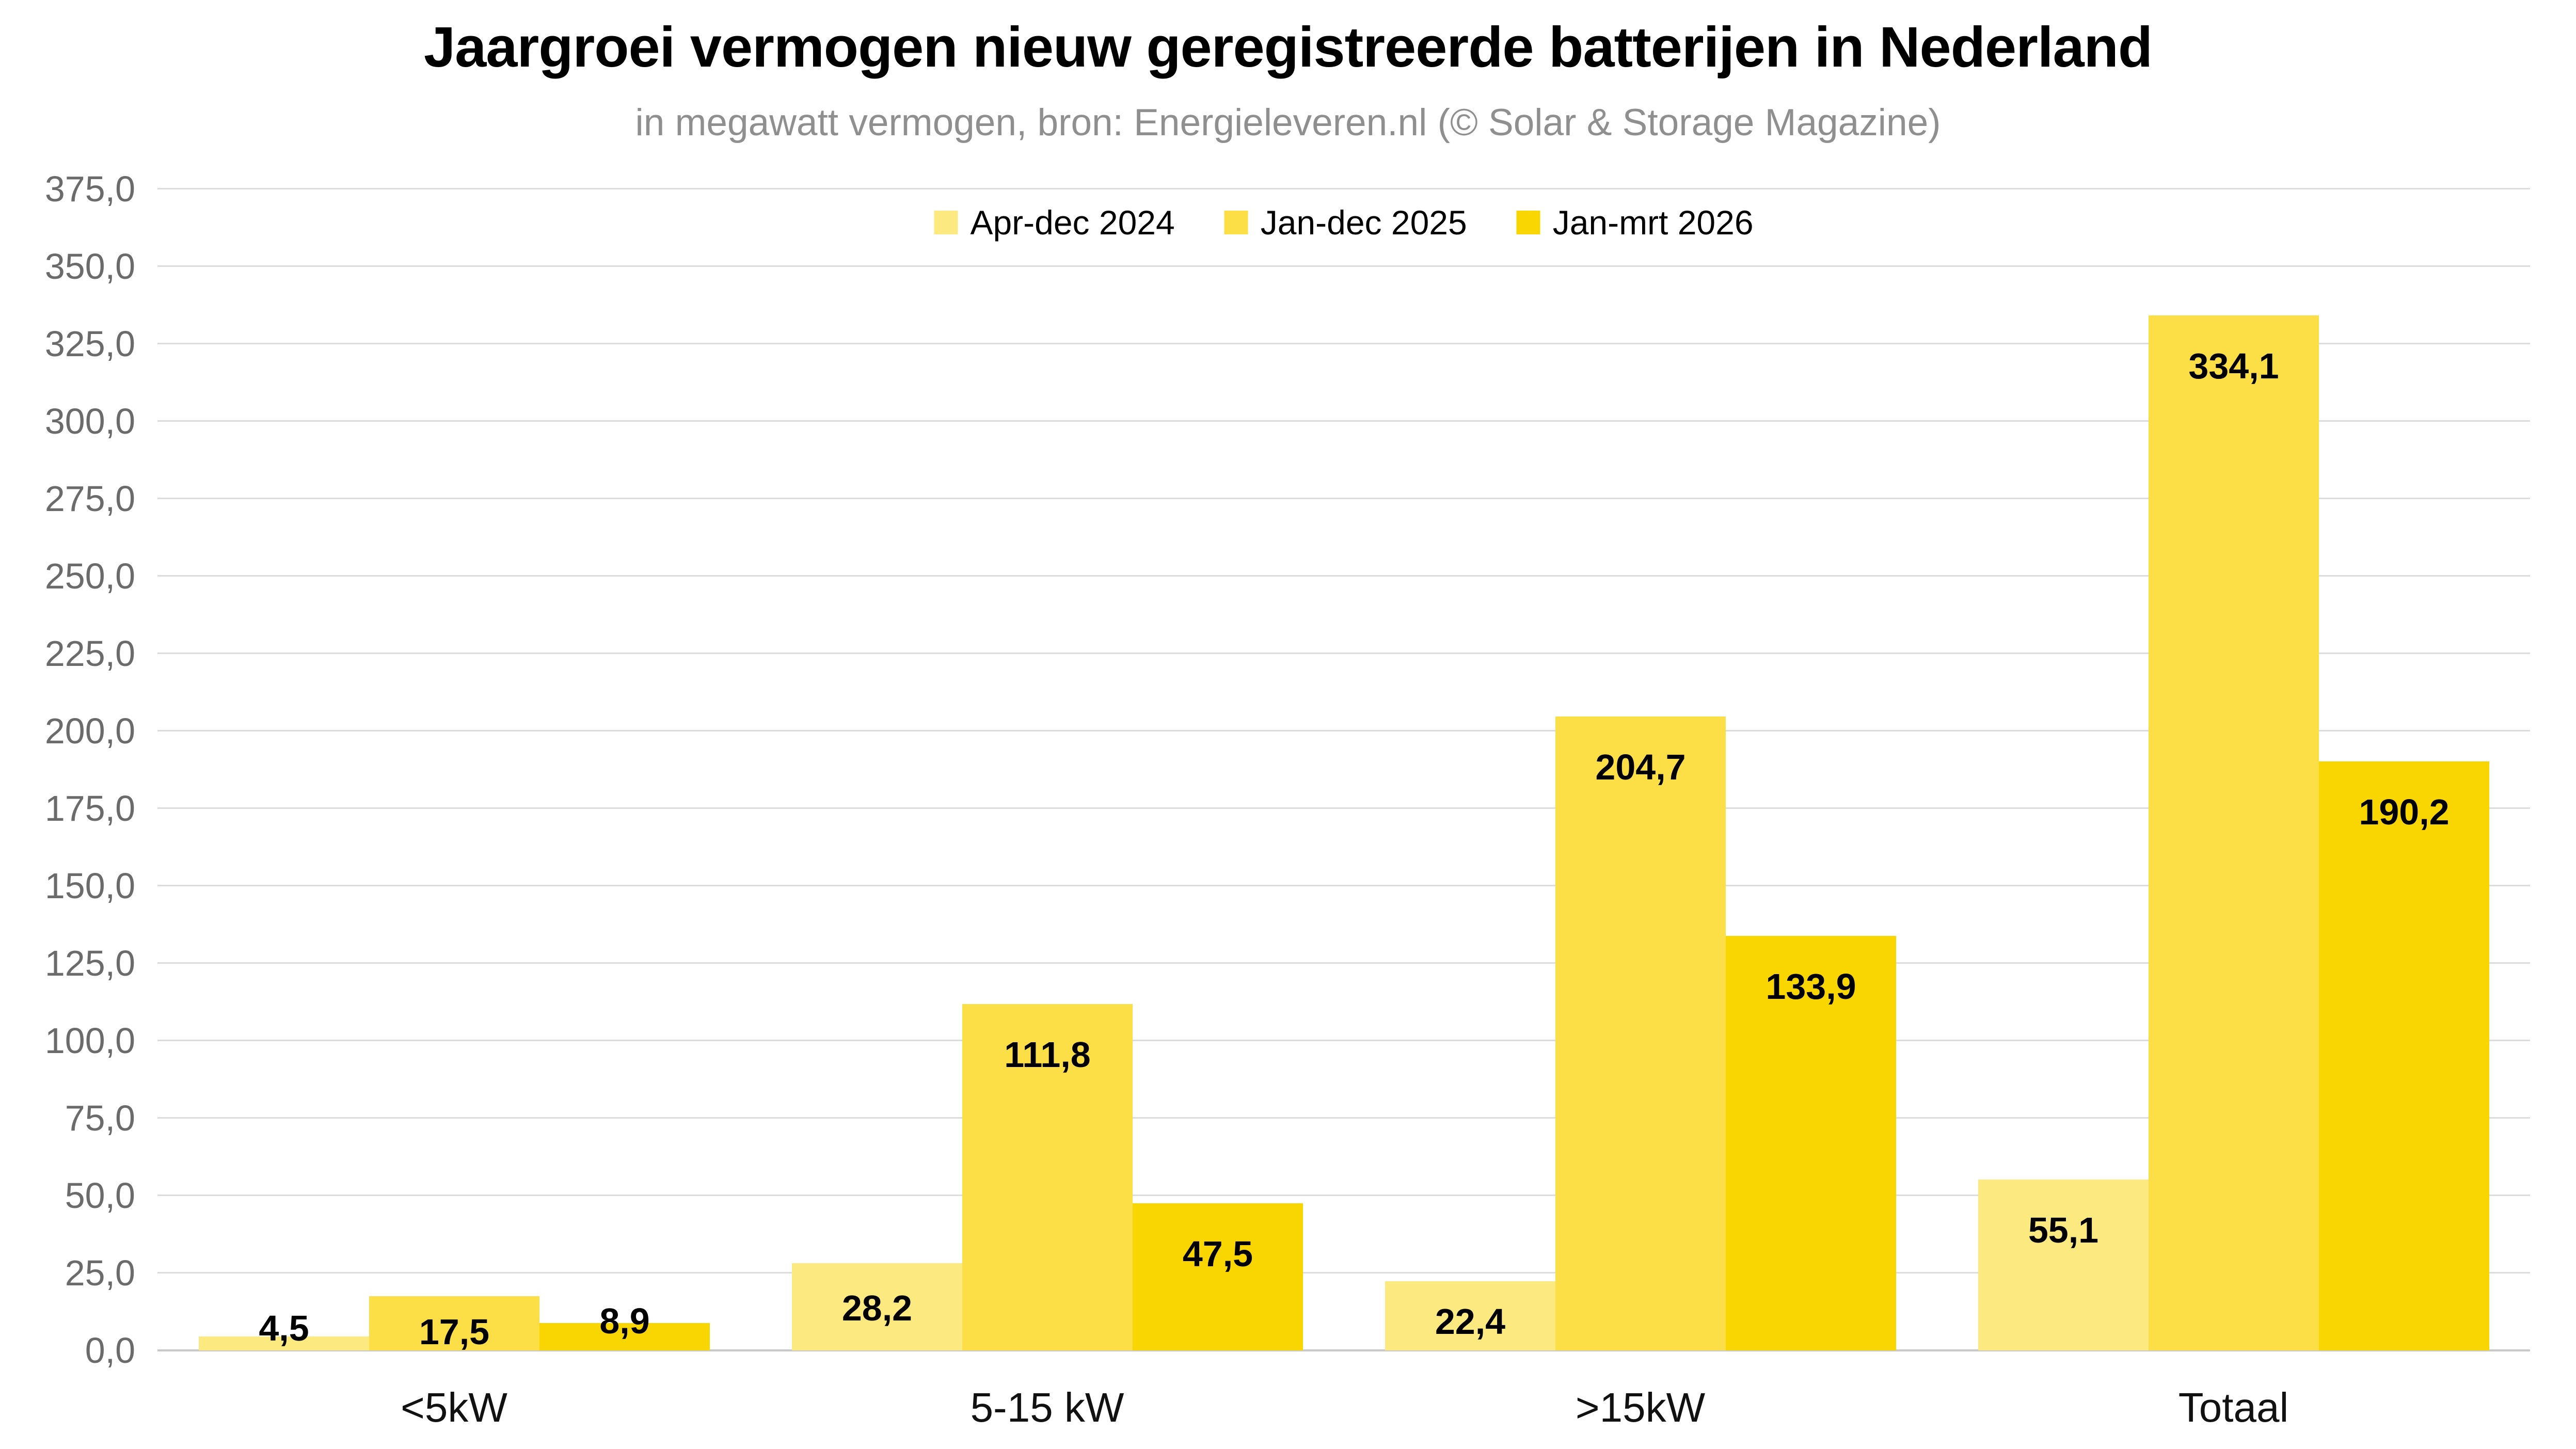 Image resolution: width=2576 pixels, height=1449 pixels. Describe the element at coordinates (89, 421) in the screenshot. I see `y-tick-label: 300,0` at that location.